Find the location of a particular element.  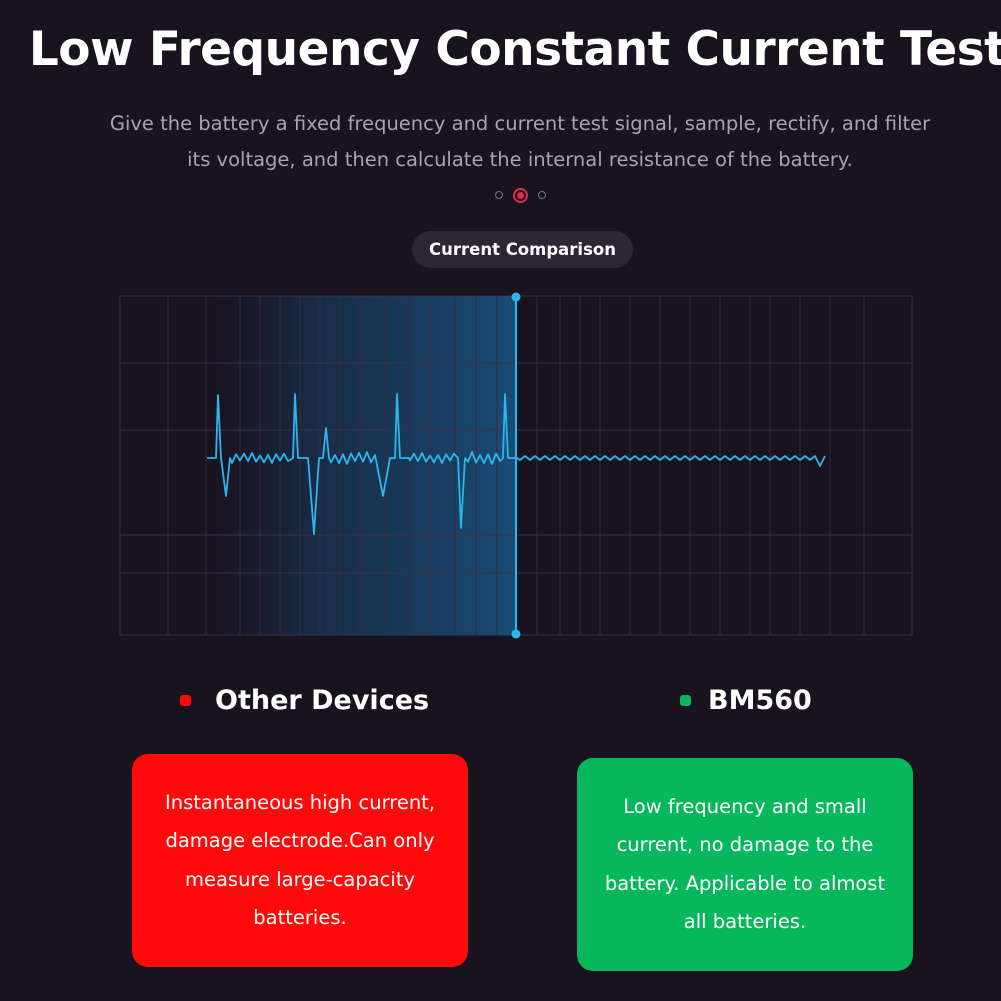

legend-other-devices: Other Devices is located at coordinates (304, 700).